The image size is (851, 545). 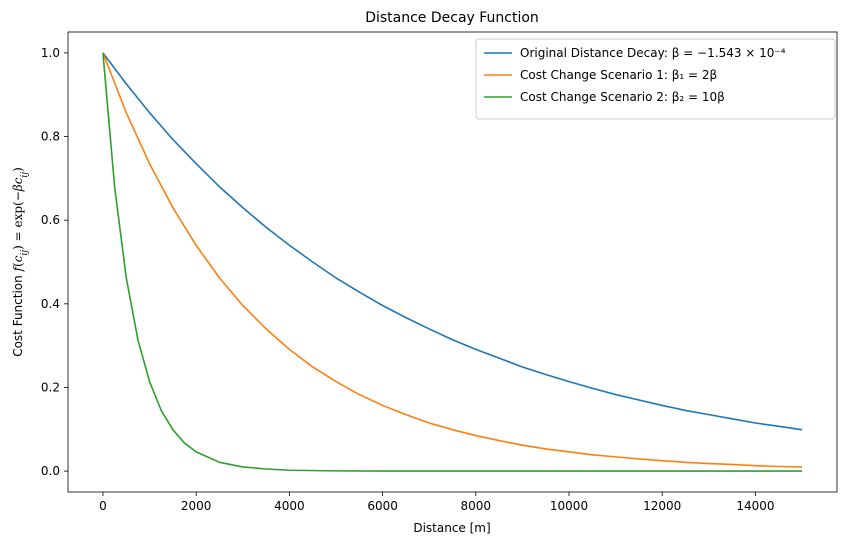 I want to click on x-axis-label: Distance [m], so click(x=451, y=528).